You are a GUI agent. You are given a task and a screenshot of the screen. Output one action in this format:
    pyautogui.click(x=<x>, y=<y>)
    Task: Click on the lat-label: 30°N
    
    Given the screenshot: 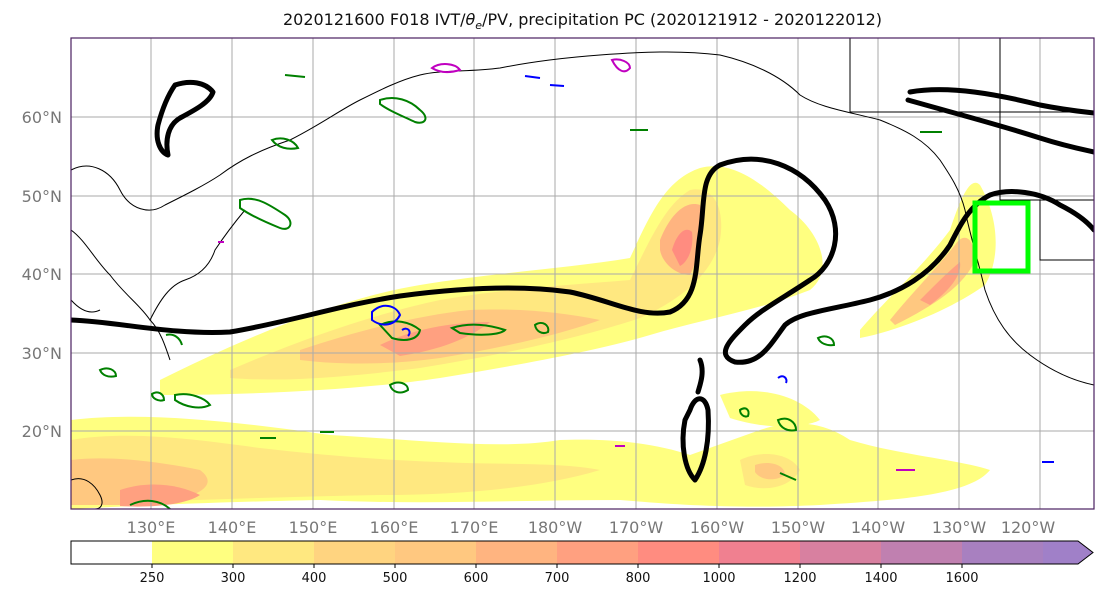 What is the action you would take?
    pyautogui.click(x=42, y=353)
    